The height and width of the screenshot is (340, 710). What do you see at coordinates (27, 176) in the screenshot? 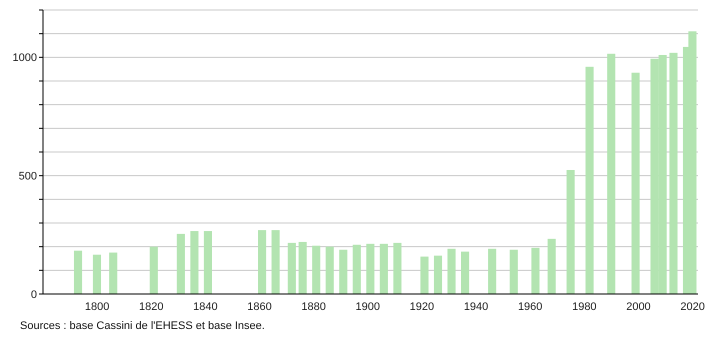
I see `y-tick-label: 500` at bounding box center [27, 176].